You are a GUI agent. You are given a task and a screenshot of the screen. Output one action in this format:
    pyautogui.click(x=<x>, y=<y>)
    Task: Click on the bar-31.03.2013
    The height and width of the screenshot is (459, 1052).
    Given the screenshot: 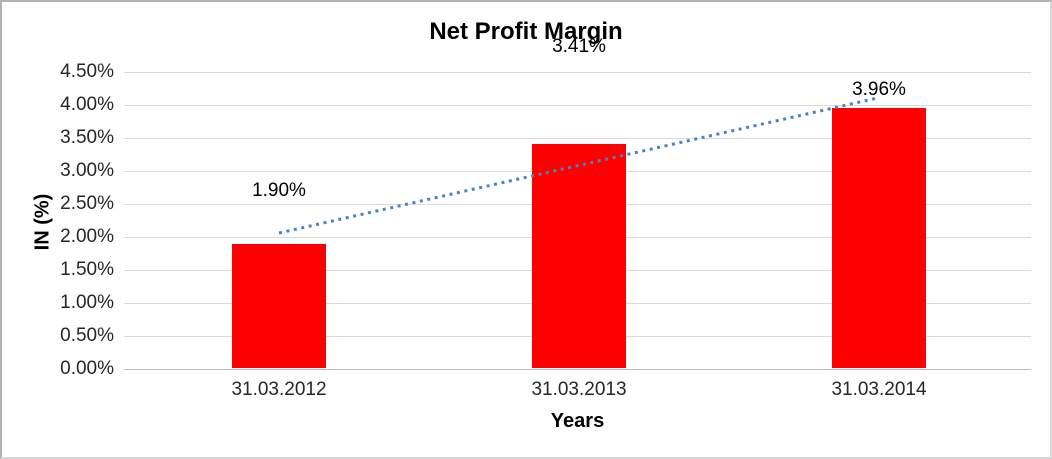 What is the action you would take?
    pyautogui.click(x=579, y=256)
    